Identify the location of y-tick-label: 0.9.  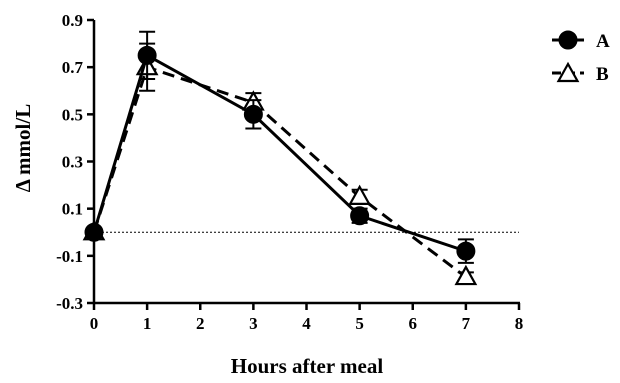
(72, 20).